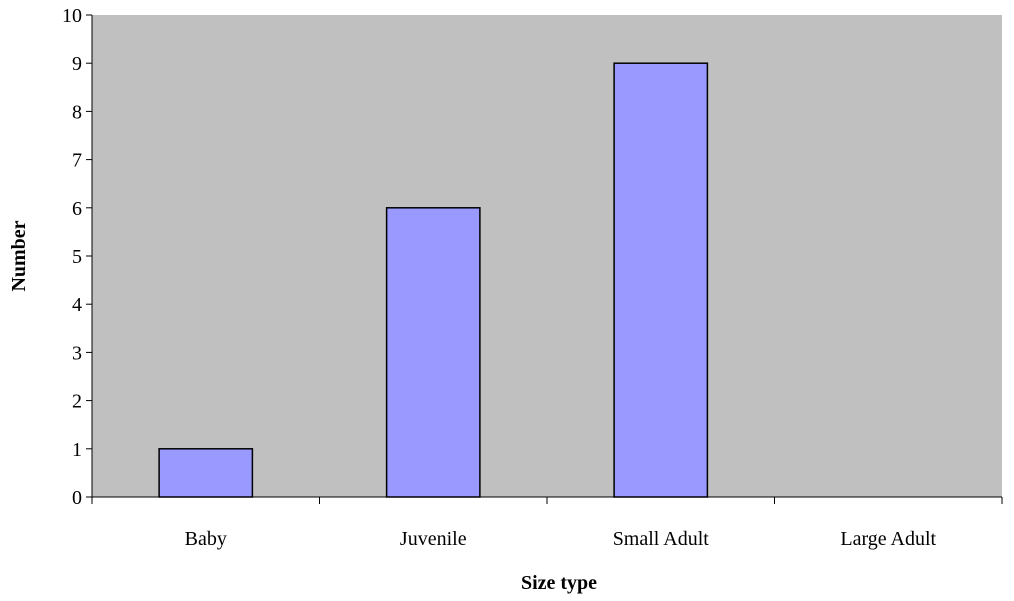 The width and height of the screenshot is (1014, 601). I want to click on bar-juvenile, so click(433, 352).